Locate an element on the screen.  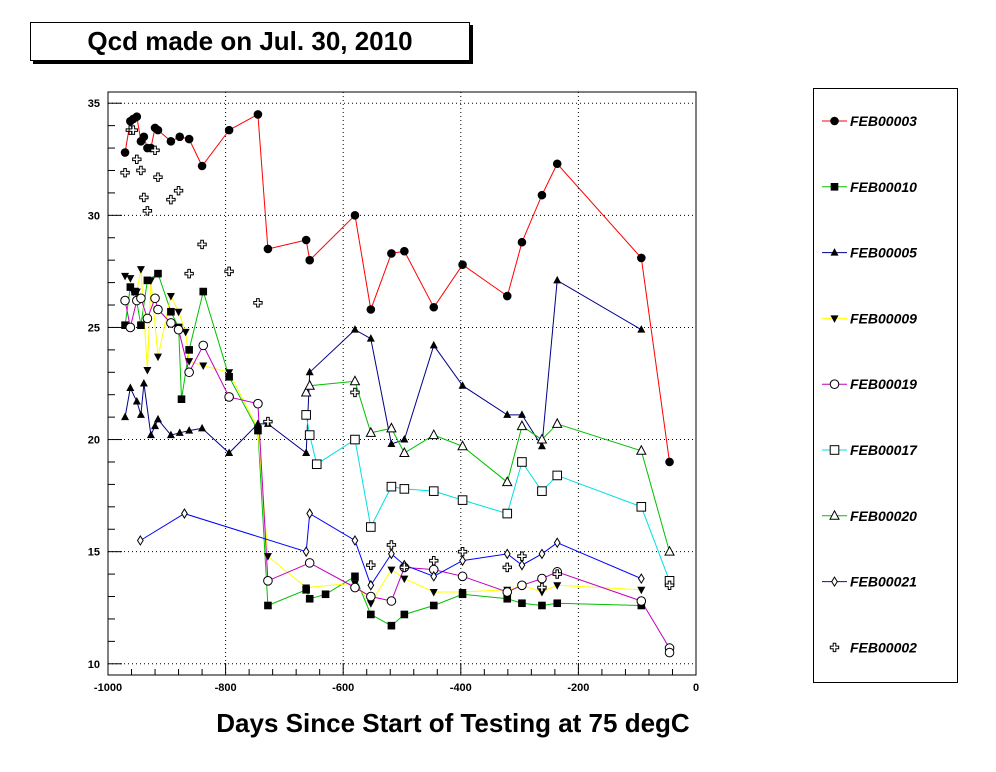
y-tick-label: 35 is located at coordinates (94, 104).